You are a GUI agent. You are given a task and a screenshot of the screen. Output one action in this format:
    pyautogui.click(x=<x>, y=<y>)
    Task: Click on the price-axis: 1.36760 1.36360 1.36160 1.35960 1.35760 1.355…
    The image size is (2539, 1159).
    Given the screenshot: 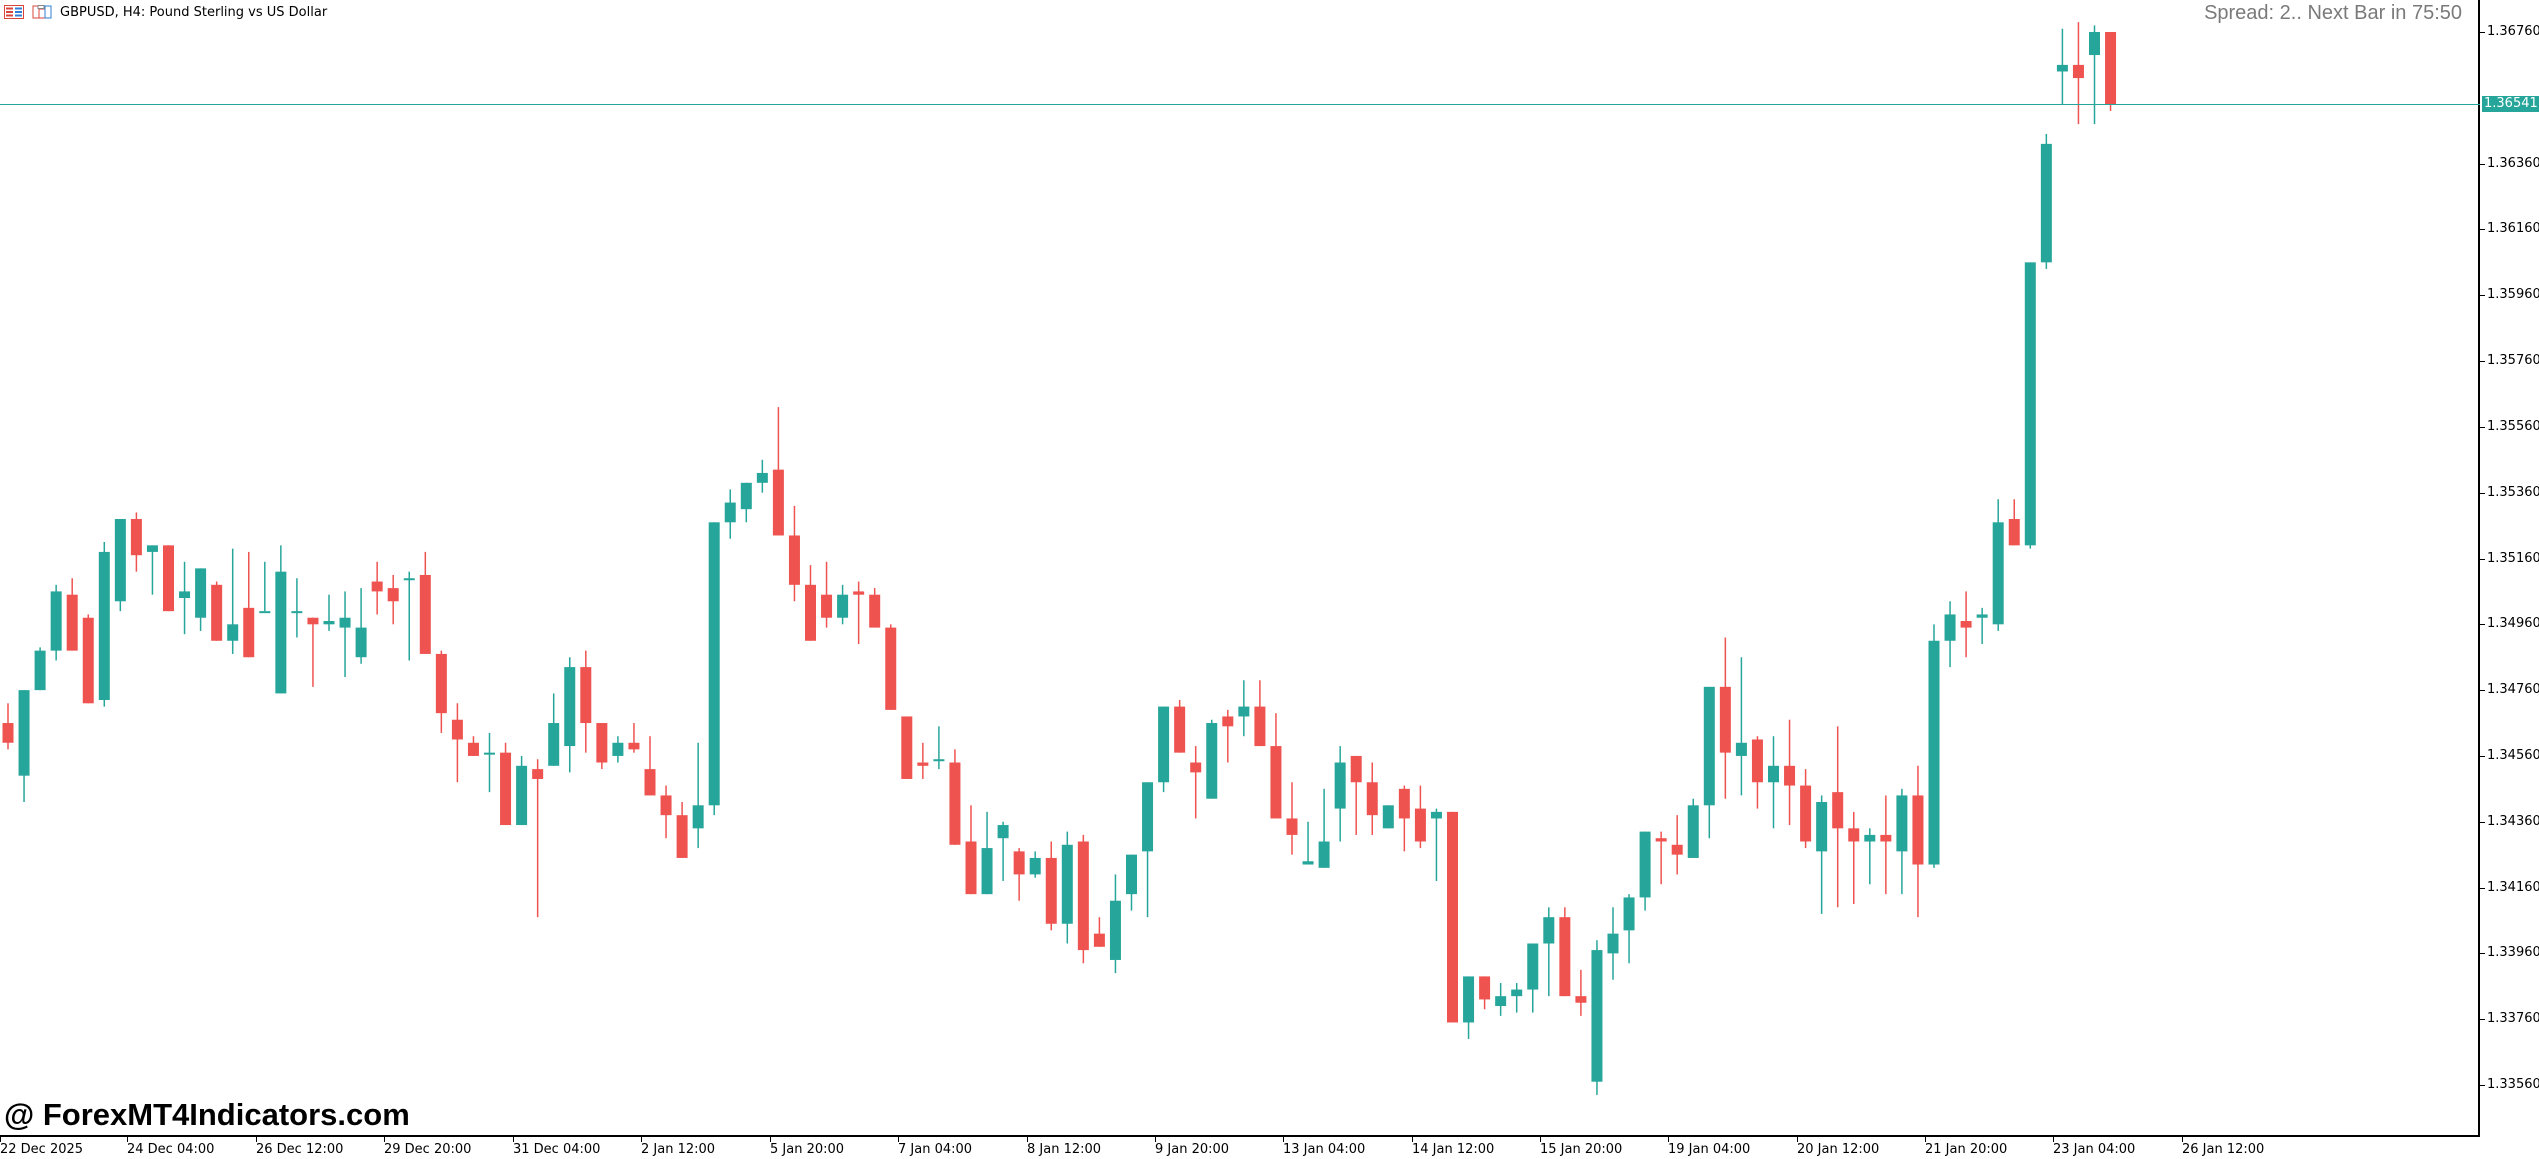 What is the action you would take?
    pyautogui.click(x=2509, y=568)
    